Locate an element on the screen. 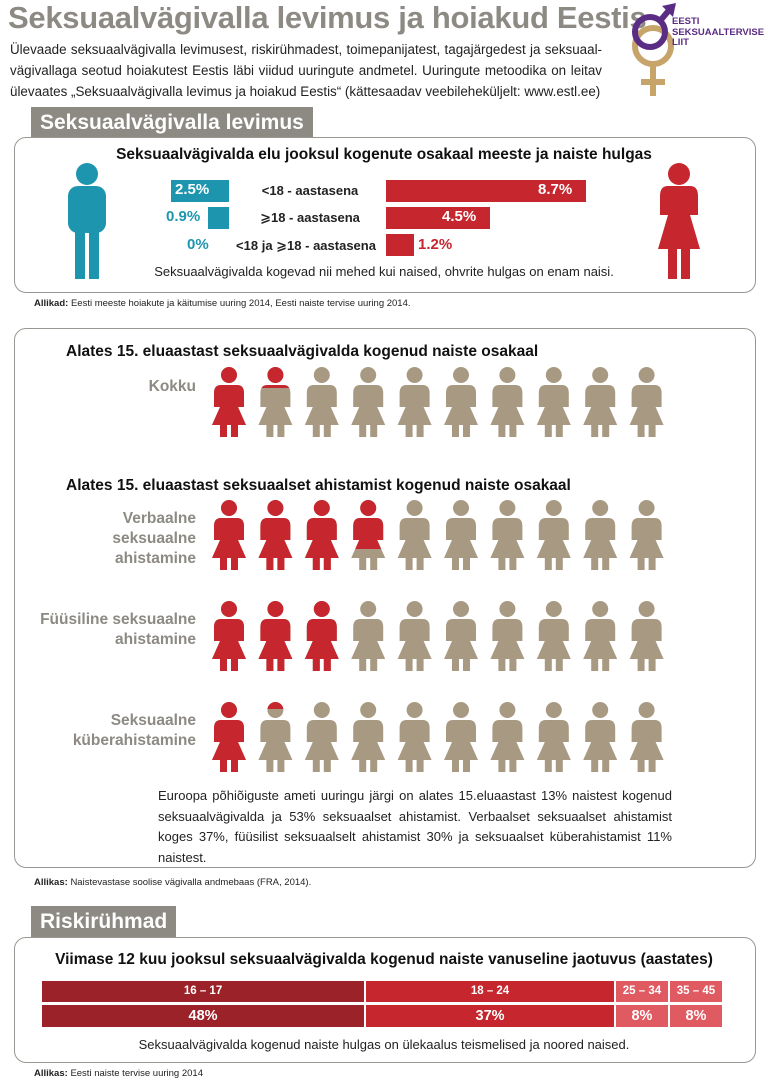 This screenshot has height=1081, width=768. age-group-label: 35 – 45 is located at coordinates (695, 991).